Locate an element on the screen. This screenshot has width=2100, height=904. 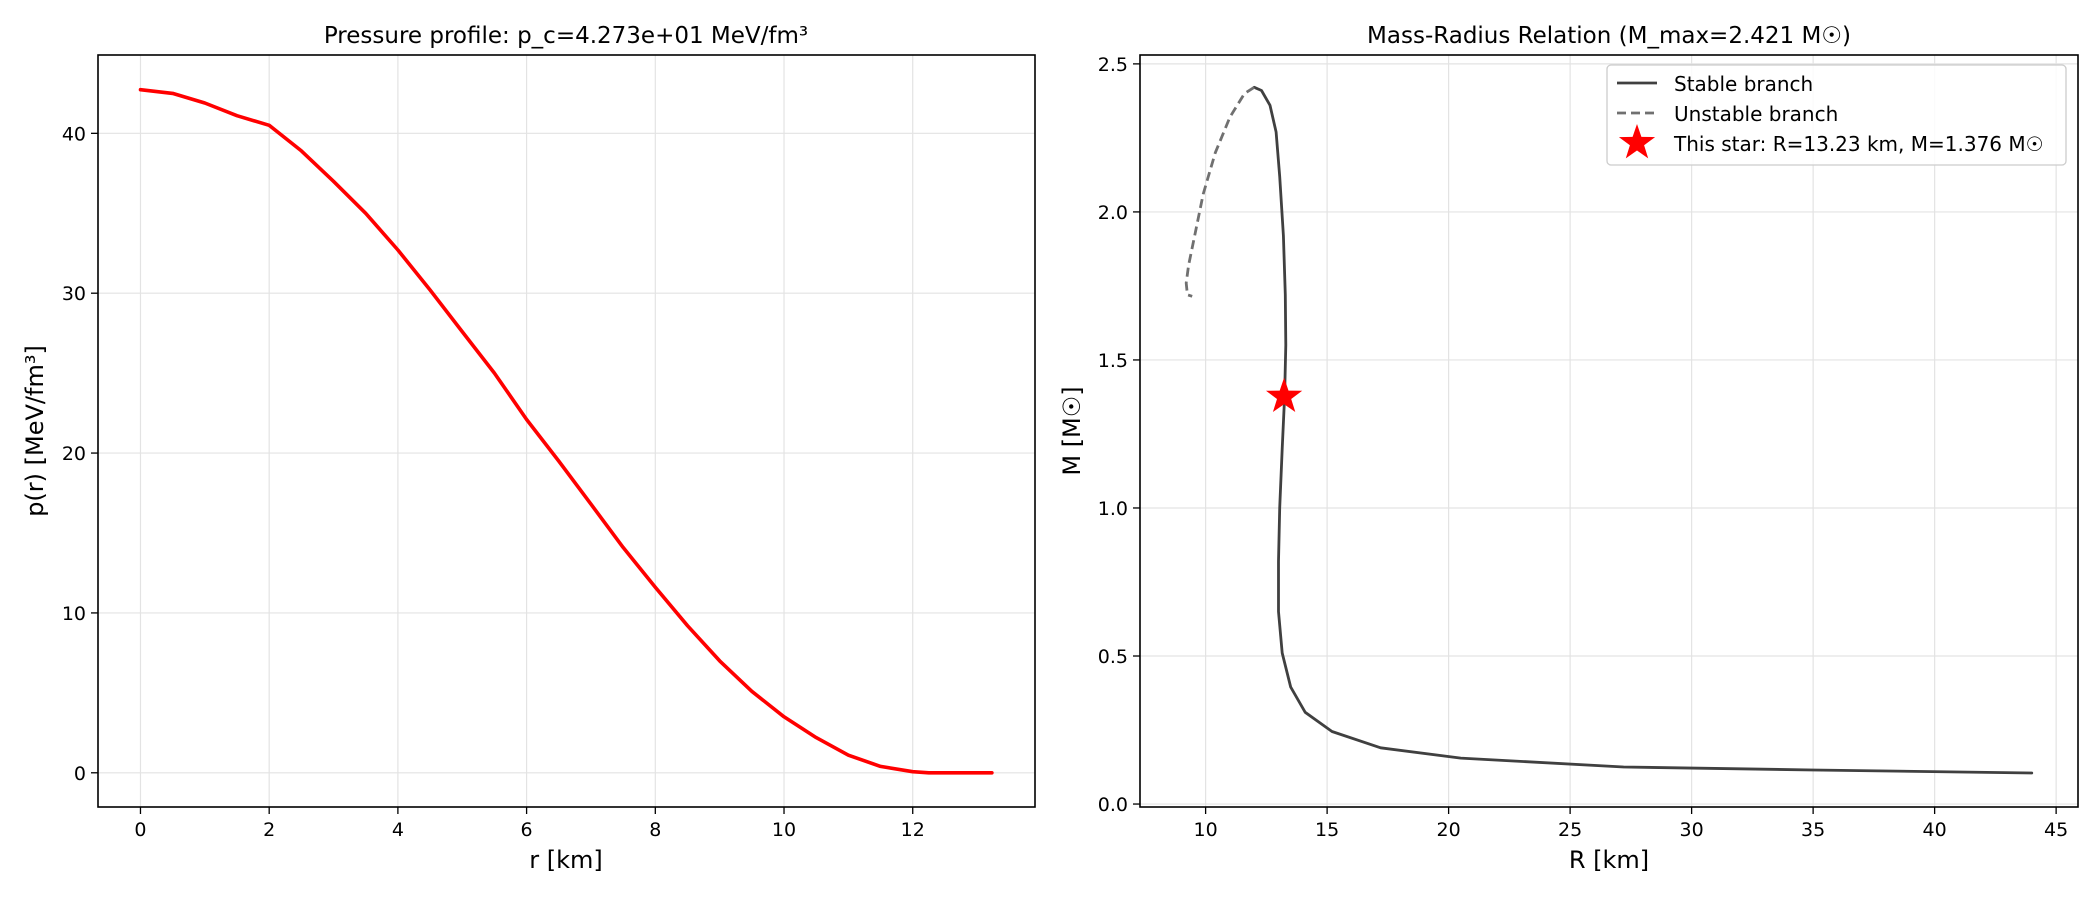
legend-star-icon is located at coordinates (1637, 141).